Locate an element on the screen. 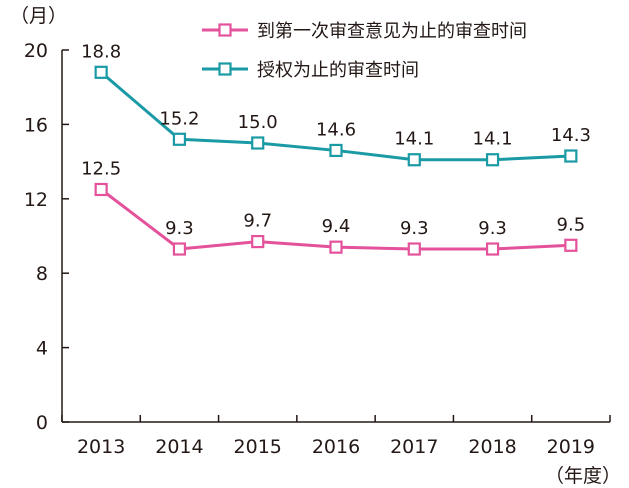 The width and height of the screenshot is (629, 488). x-tick-label: 2017 is located at coordinates (414, 447).